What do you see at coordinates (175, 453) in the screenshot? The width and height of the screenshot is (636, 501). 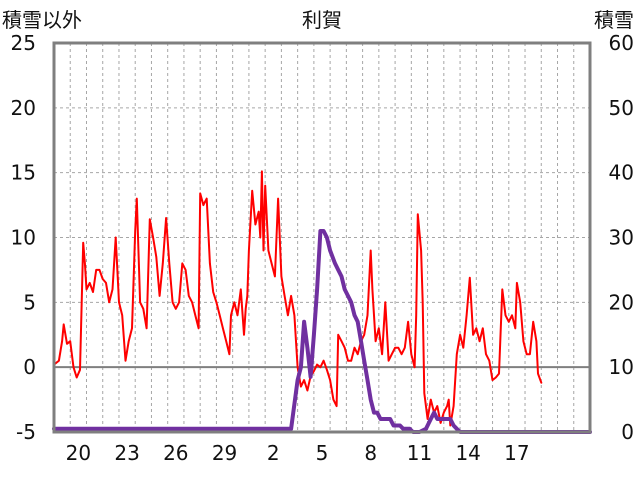 I see `x-tick-label: 26` at bounding box center [175, 453].